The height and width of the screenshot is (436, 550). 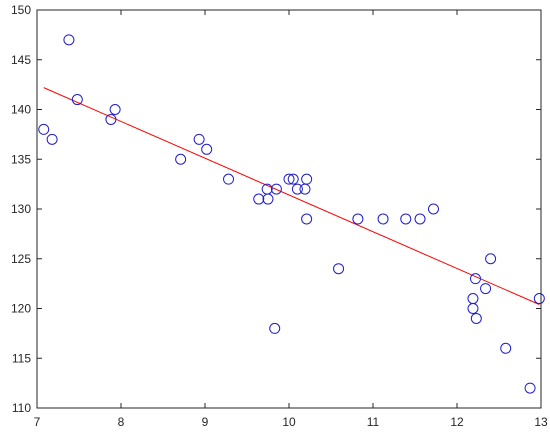 I want to click on y-tick-label: 135, so click(x=21, y=159).